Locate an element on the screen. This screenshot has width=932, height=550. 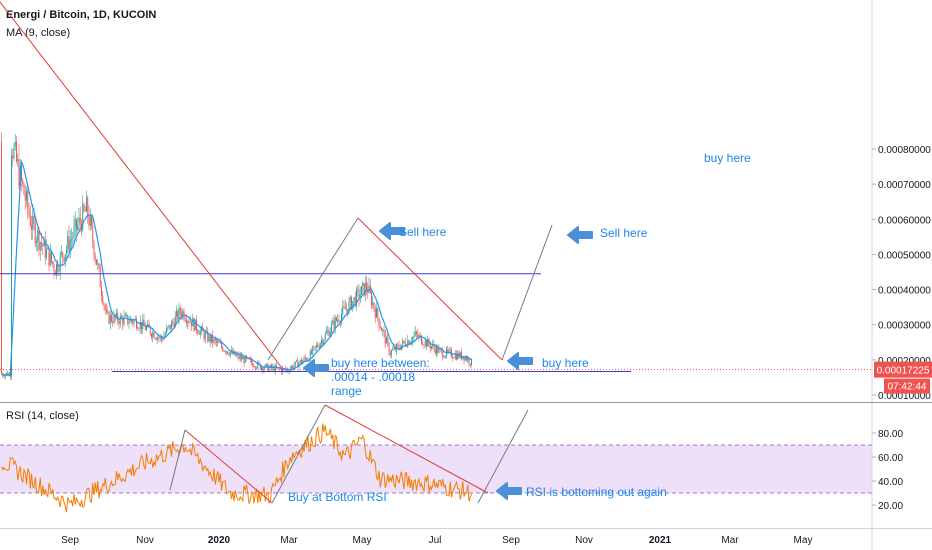
annotation-sell-here-1: Sell here is located at coordinates (423, 232).